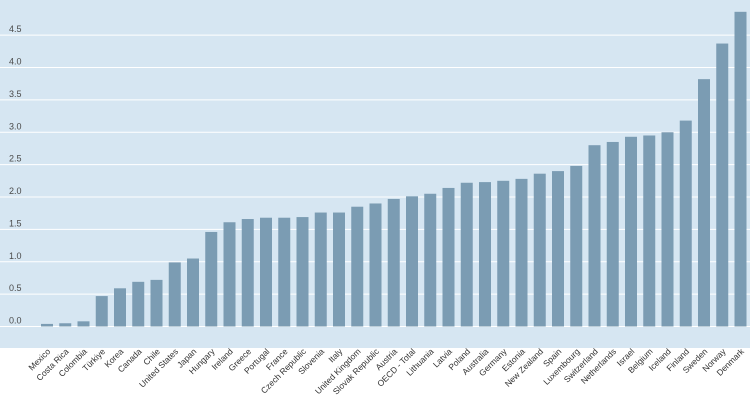 This screenshot has height=403, width=750. Describe the element at coordinates (393, 262) in the screenshot. I see `bar-austria` at that location.